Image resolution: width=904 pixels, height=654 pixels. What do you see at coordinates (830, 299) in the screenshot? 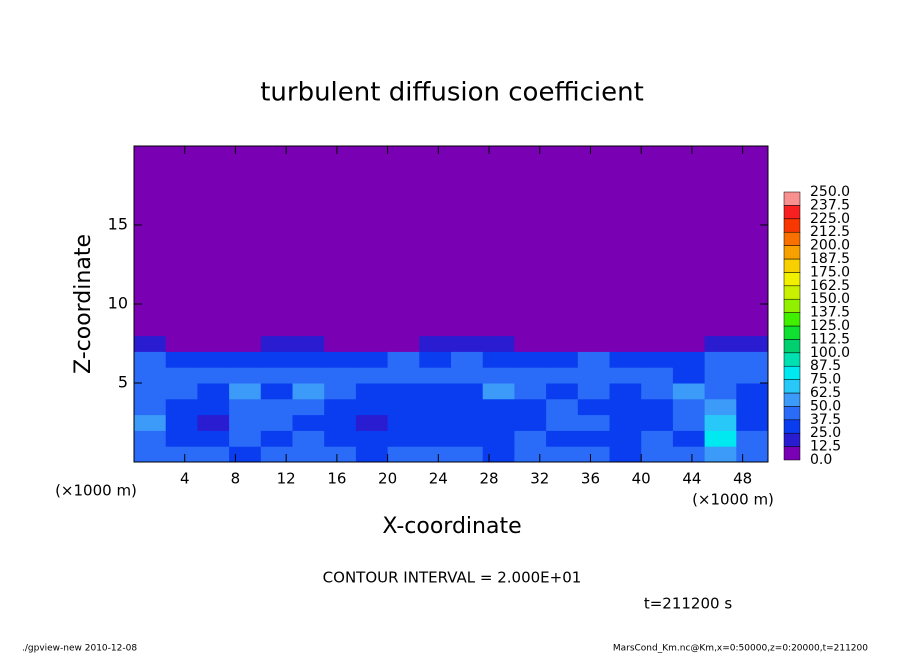
I see `colorbar-label: 150.0` at bounding box center [830, 299].